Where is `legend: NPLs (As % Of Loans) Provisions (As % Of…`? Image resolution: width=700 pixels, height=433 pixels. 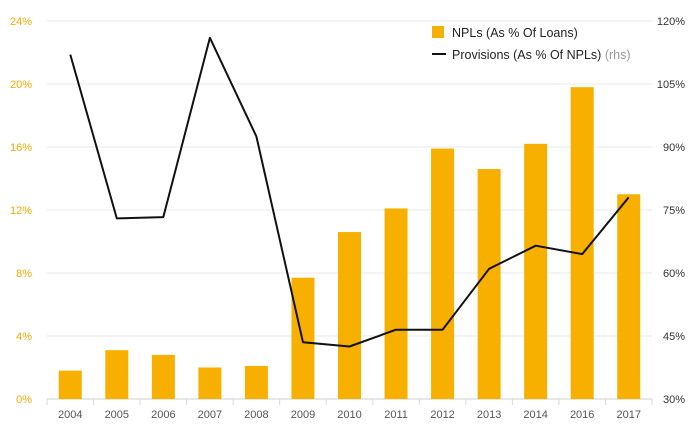
legend: NPLs (As % Of Loans) Provisions (As % Of… is located at coordinates (531, 44).